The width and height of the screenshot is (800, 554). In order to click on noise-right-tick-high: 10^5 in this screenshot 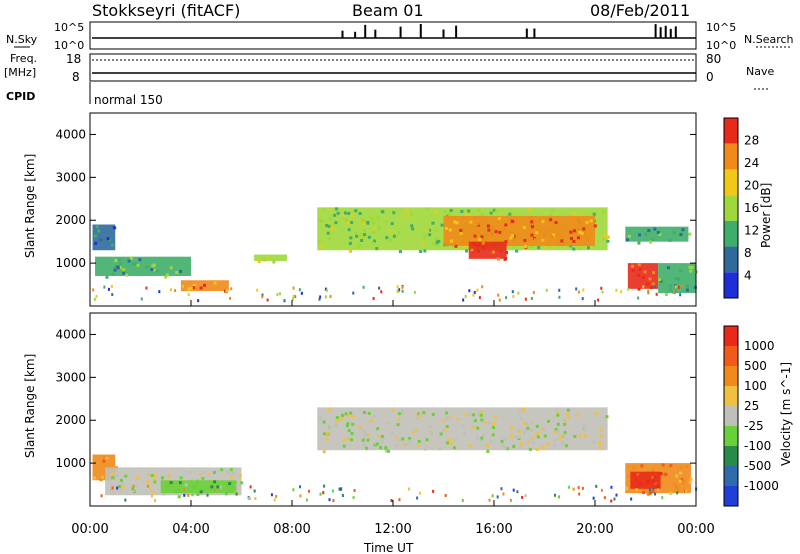, I will do `click(721, 27)`.